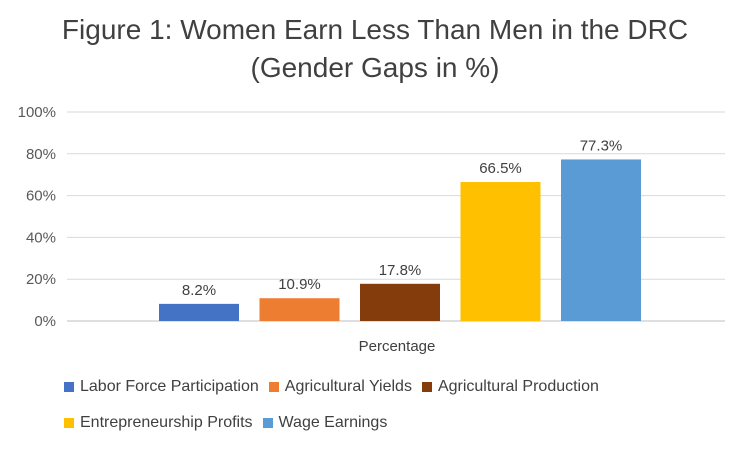 This screenshot has height=449, width=750. I want to click on data-label: 8.2%, so click(199, 290).